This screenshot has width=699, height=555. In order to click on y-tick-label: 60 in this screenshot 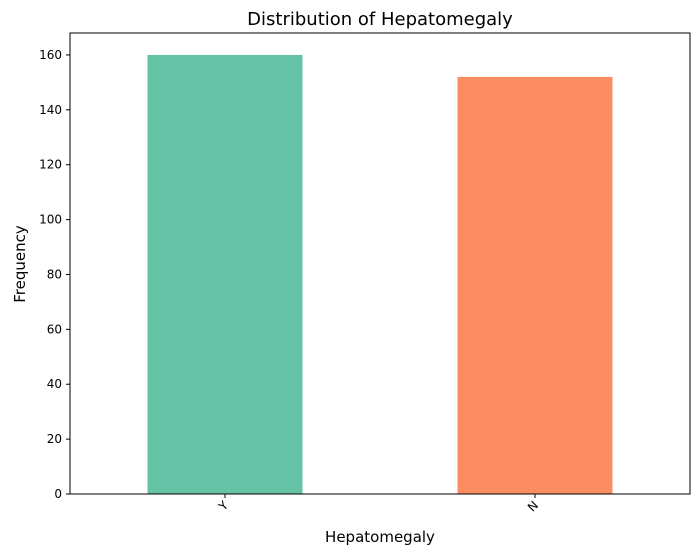, I will do `click(54, 329)`.